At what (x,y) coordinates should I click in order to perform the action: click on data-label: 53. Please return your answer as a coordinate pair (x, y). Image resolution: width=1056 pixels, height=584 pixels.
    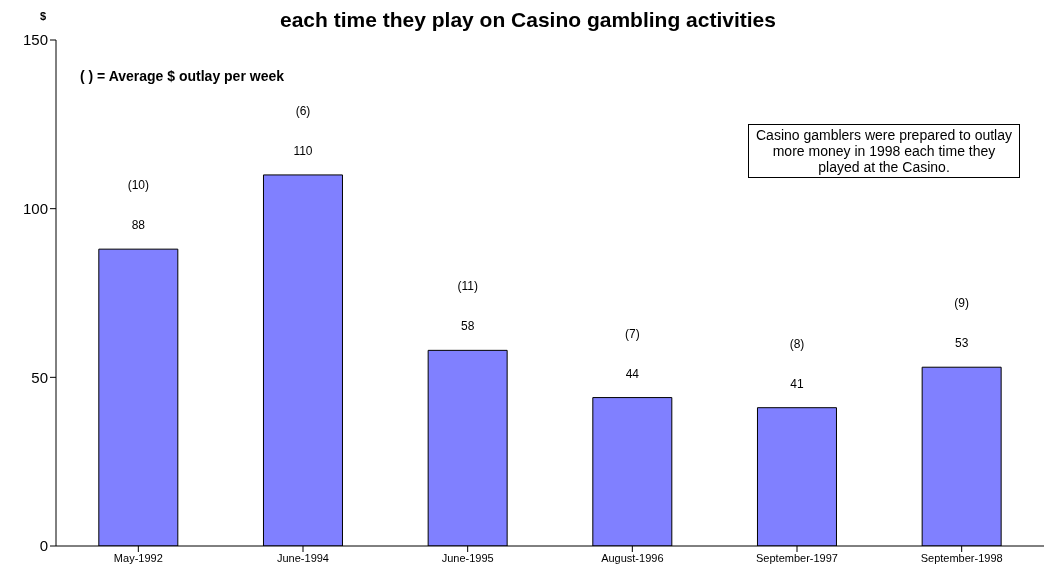
    Looking at the image, I should click on (961, 343).